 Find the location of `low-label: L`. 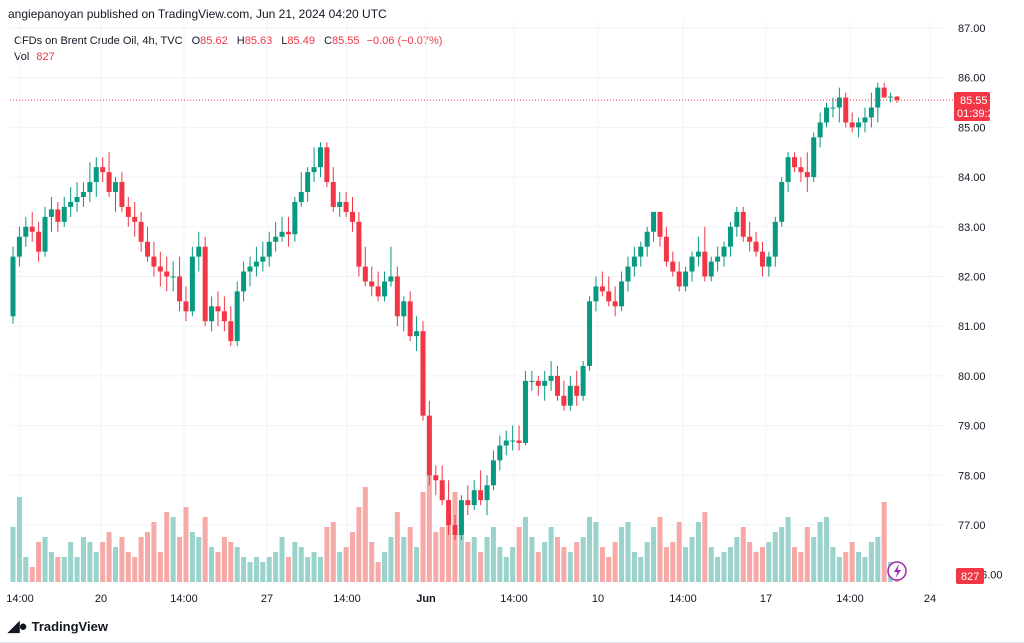

low-label: L is located at coordinates (284, 41).